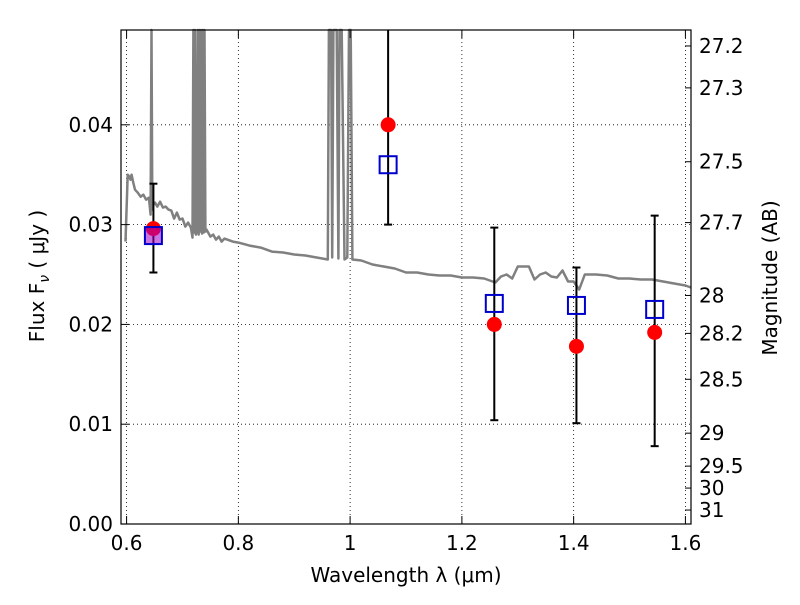 Image resolution: width=800 pixels, height=605 pixels. Describe the element at coordinates (37, 312) in the screenshot. I see `y-axis-title-main: Flux F` at that location.